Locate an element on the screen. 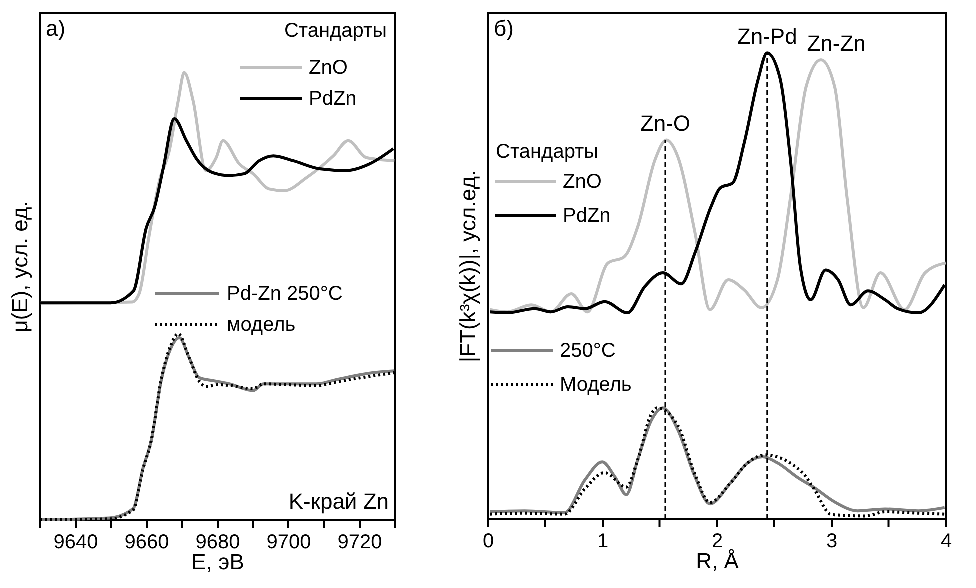 The height and width of the screenshot is (588, 976). text: а) is located at coordinates (56, 28).